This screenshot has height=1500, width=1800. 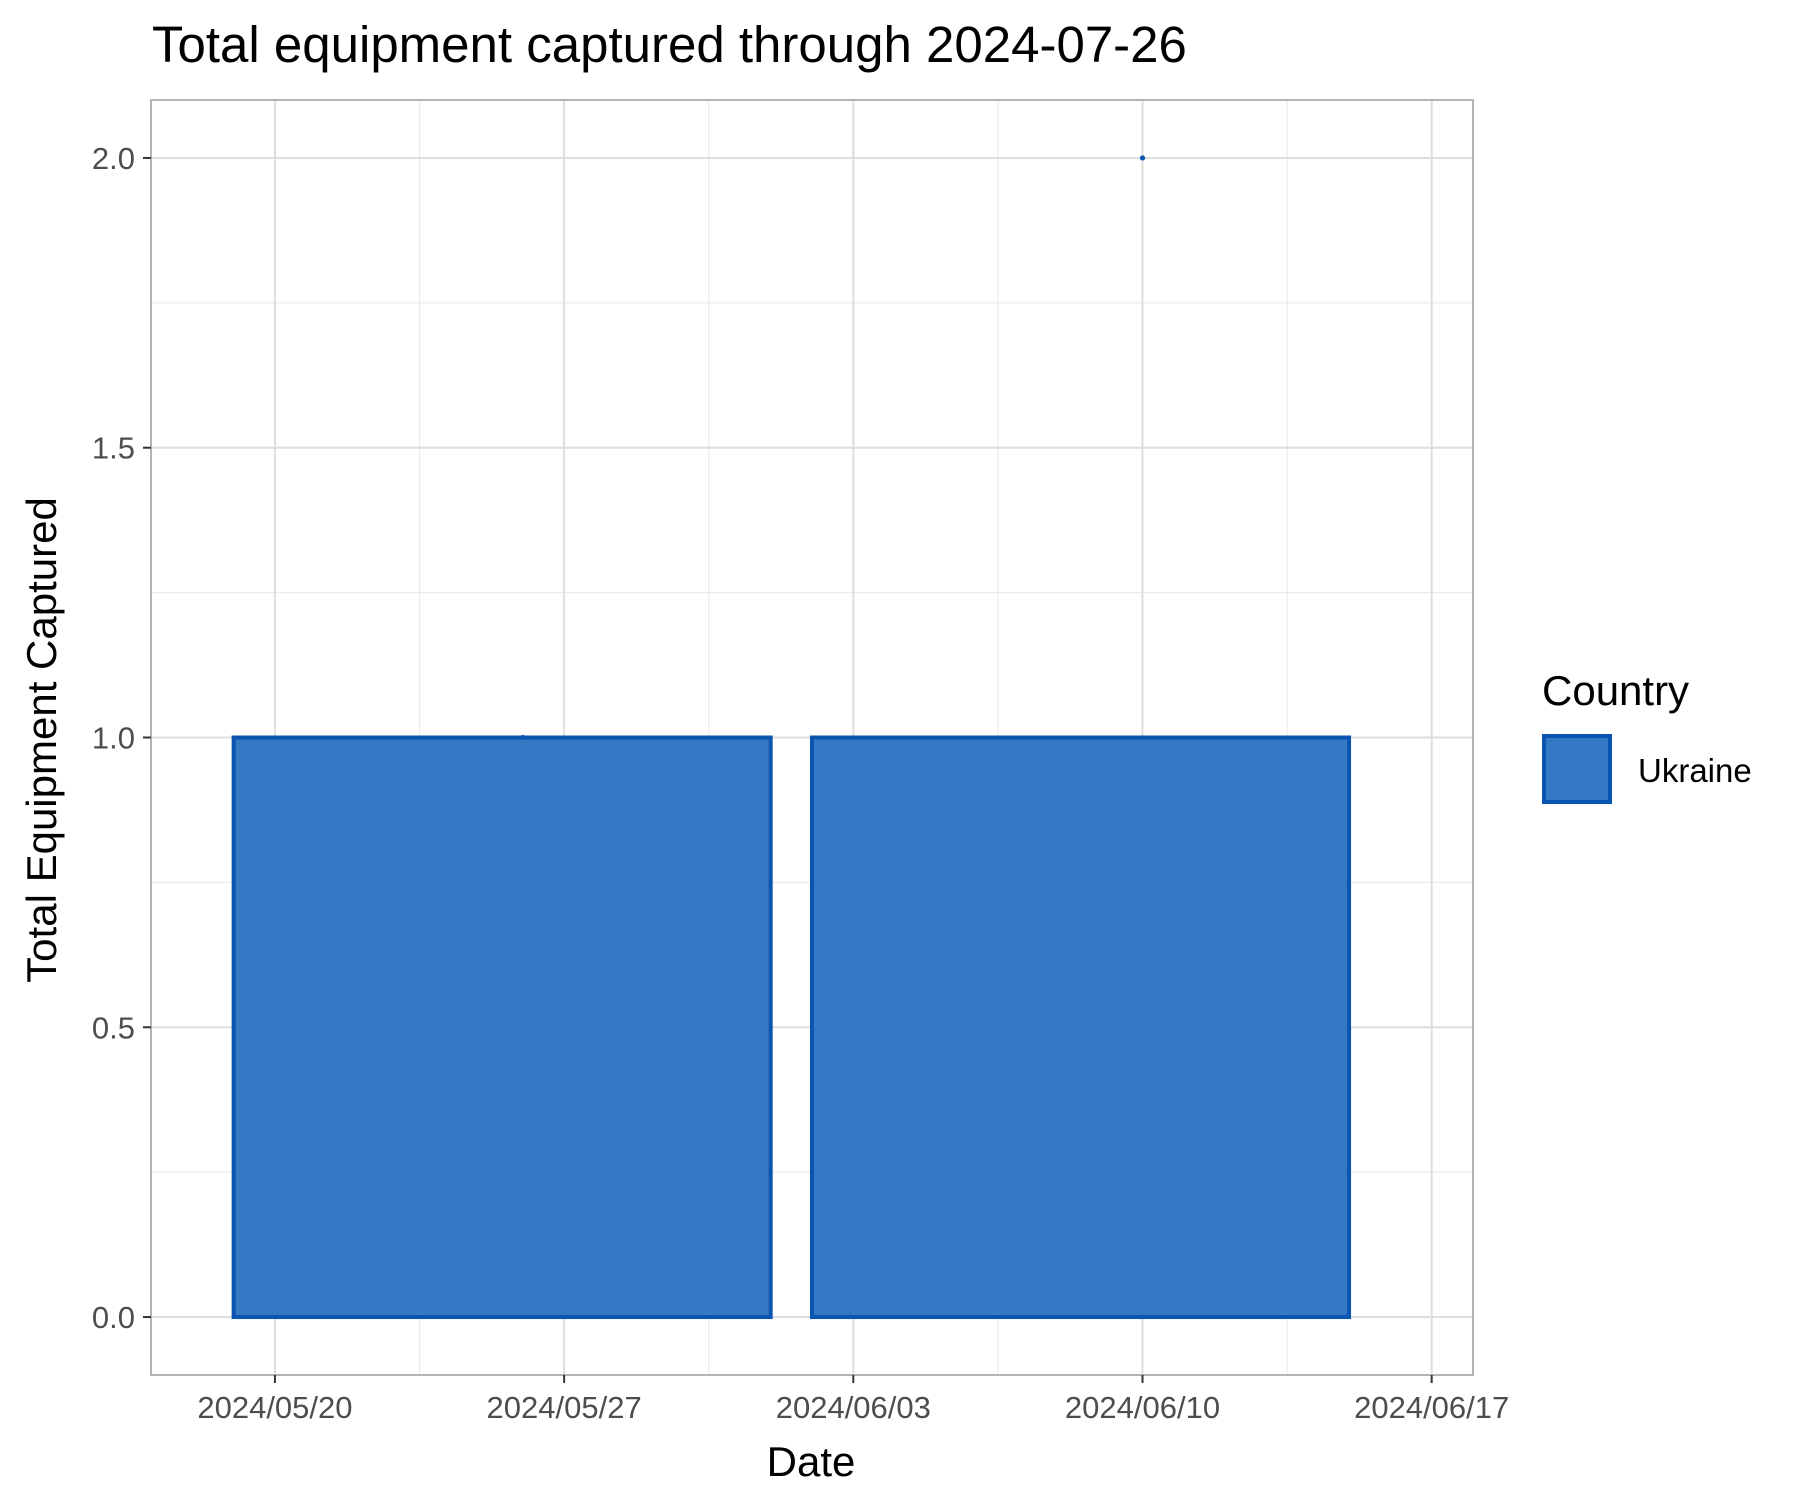 I want to click on legend: Country Ukraine, so click(x=1647, y=735).